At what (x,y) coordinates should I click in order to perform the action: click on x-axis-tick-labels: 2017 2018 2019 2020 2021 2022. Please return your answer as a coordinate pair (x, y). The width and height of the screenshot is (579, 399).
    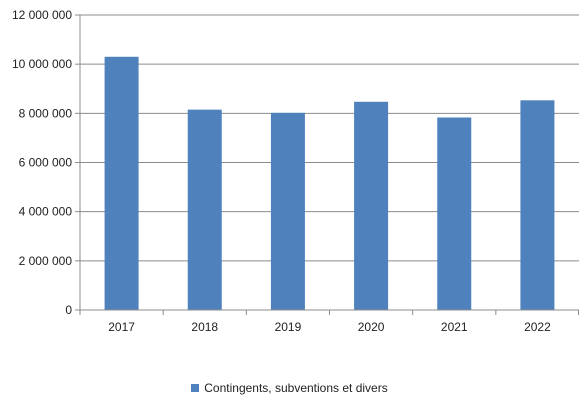
    Looking at the image, I should click on (329, 327).